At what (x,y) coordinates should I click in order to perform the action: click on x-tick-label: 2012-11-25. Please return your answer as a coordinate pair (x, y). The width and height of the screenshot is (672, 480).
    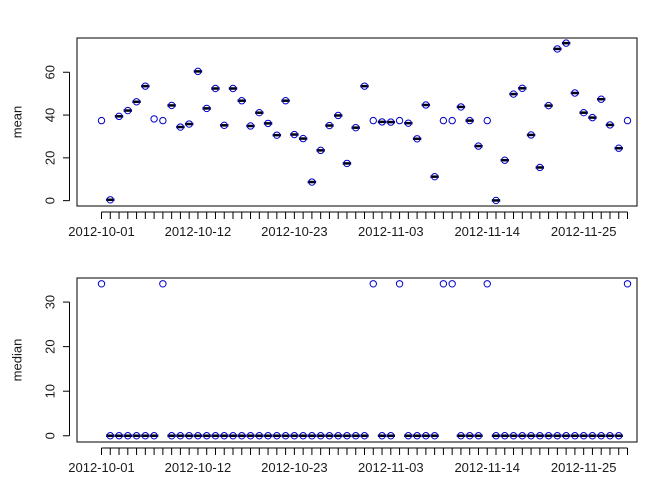
    Looking at the image, I should click on (584, 231).